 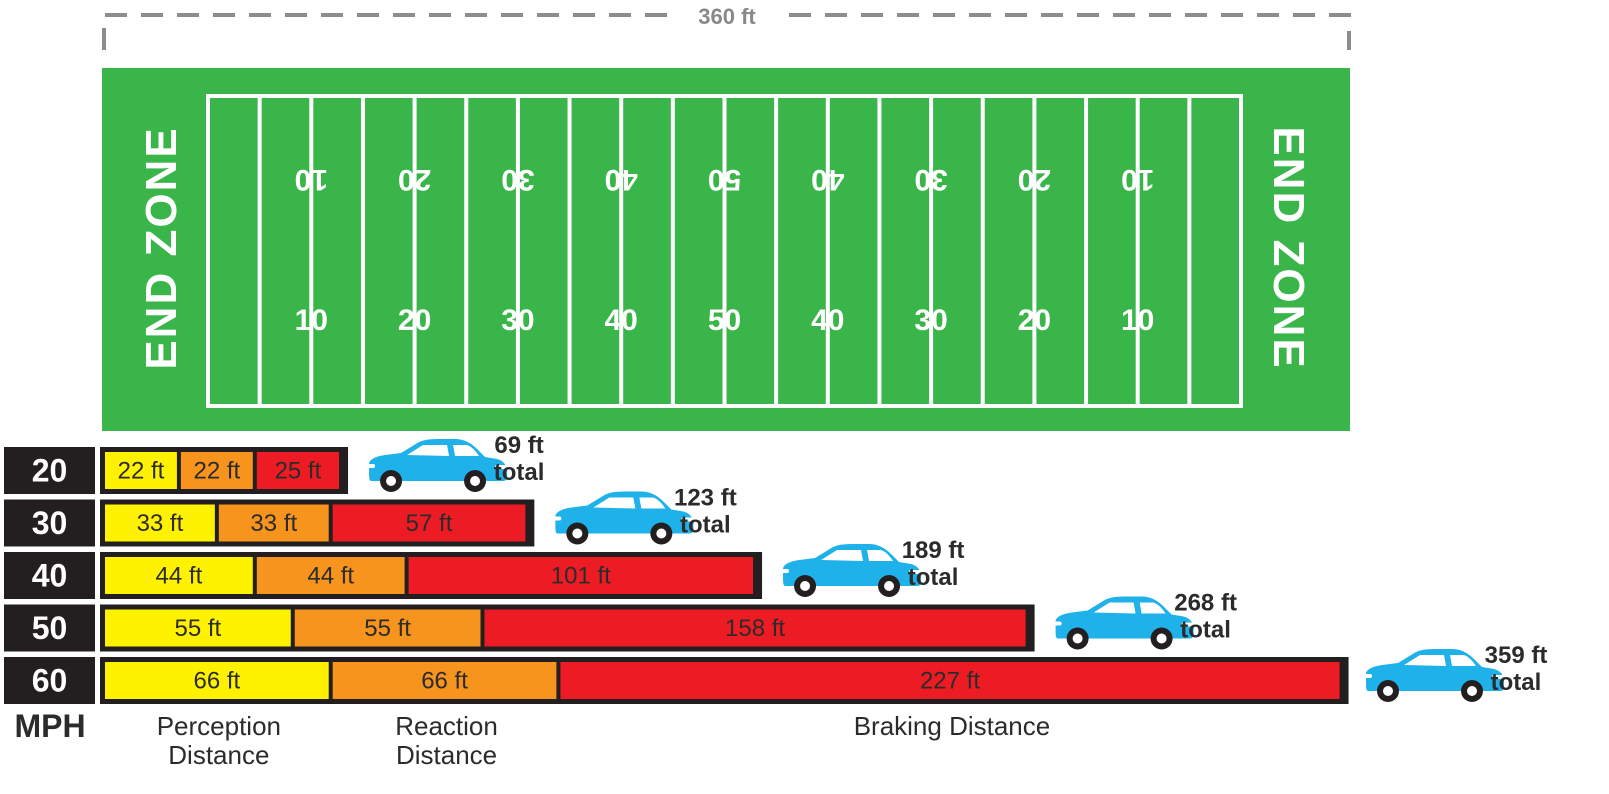 What do you see at coordinates (933, 550) in the screenshot?
I see `total-value: 189 ft` at bounding box center [933, 550].